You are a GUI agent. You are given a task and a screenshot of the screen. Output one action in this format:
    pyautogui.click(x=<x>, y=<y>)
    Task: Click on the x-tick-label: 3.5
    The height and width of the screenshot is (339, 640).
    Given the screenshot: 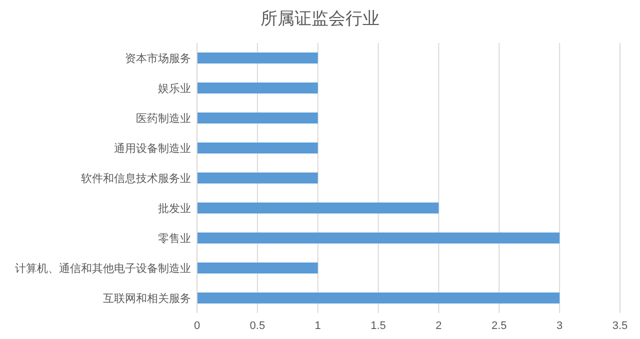 What is the action you would take?
    pyautogui.click(x=620, y=326)
    